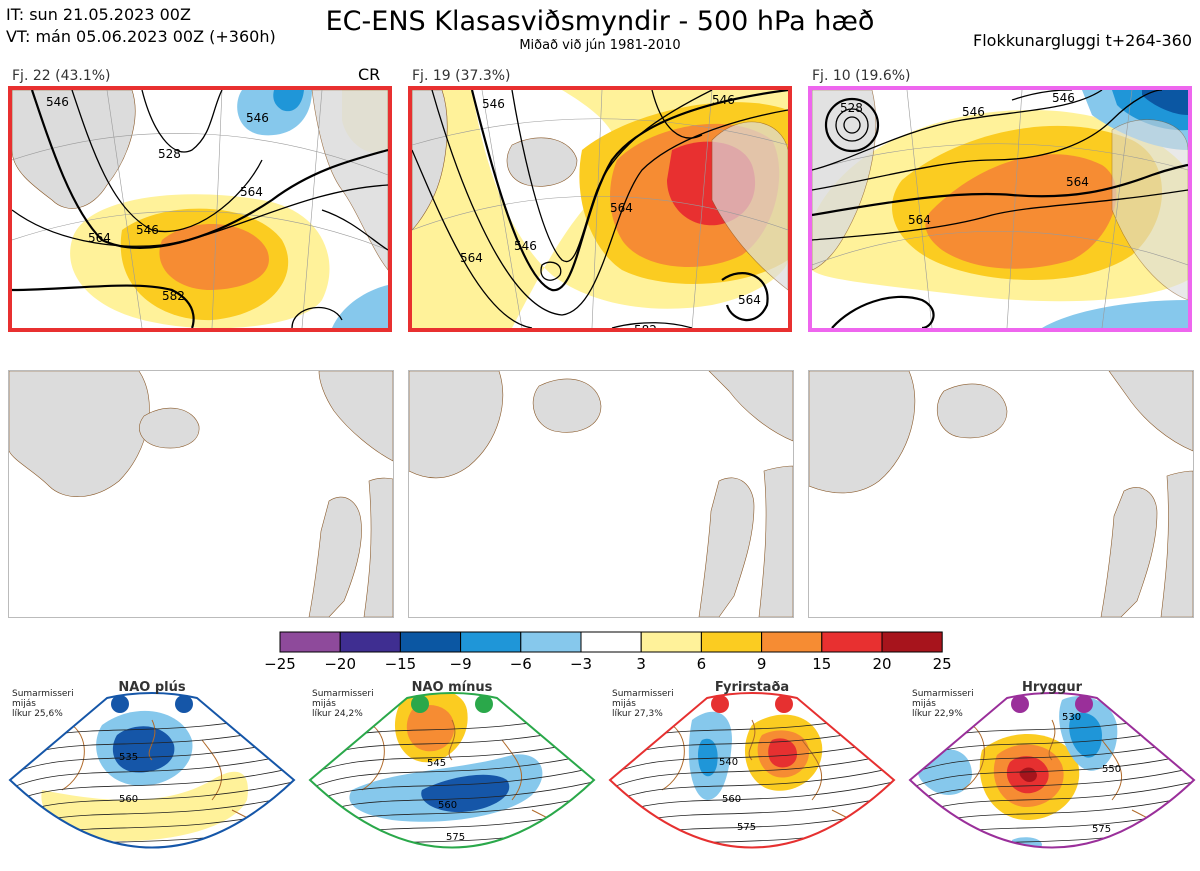 The image size is (1200, 871). I want to click on regime-info: Sumarmisseri mijás líkur 25,6%, so click(43, 704).